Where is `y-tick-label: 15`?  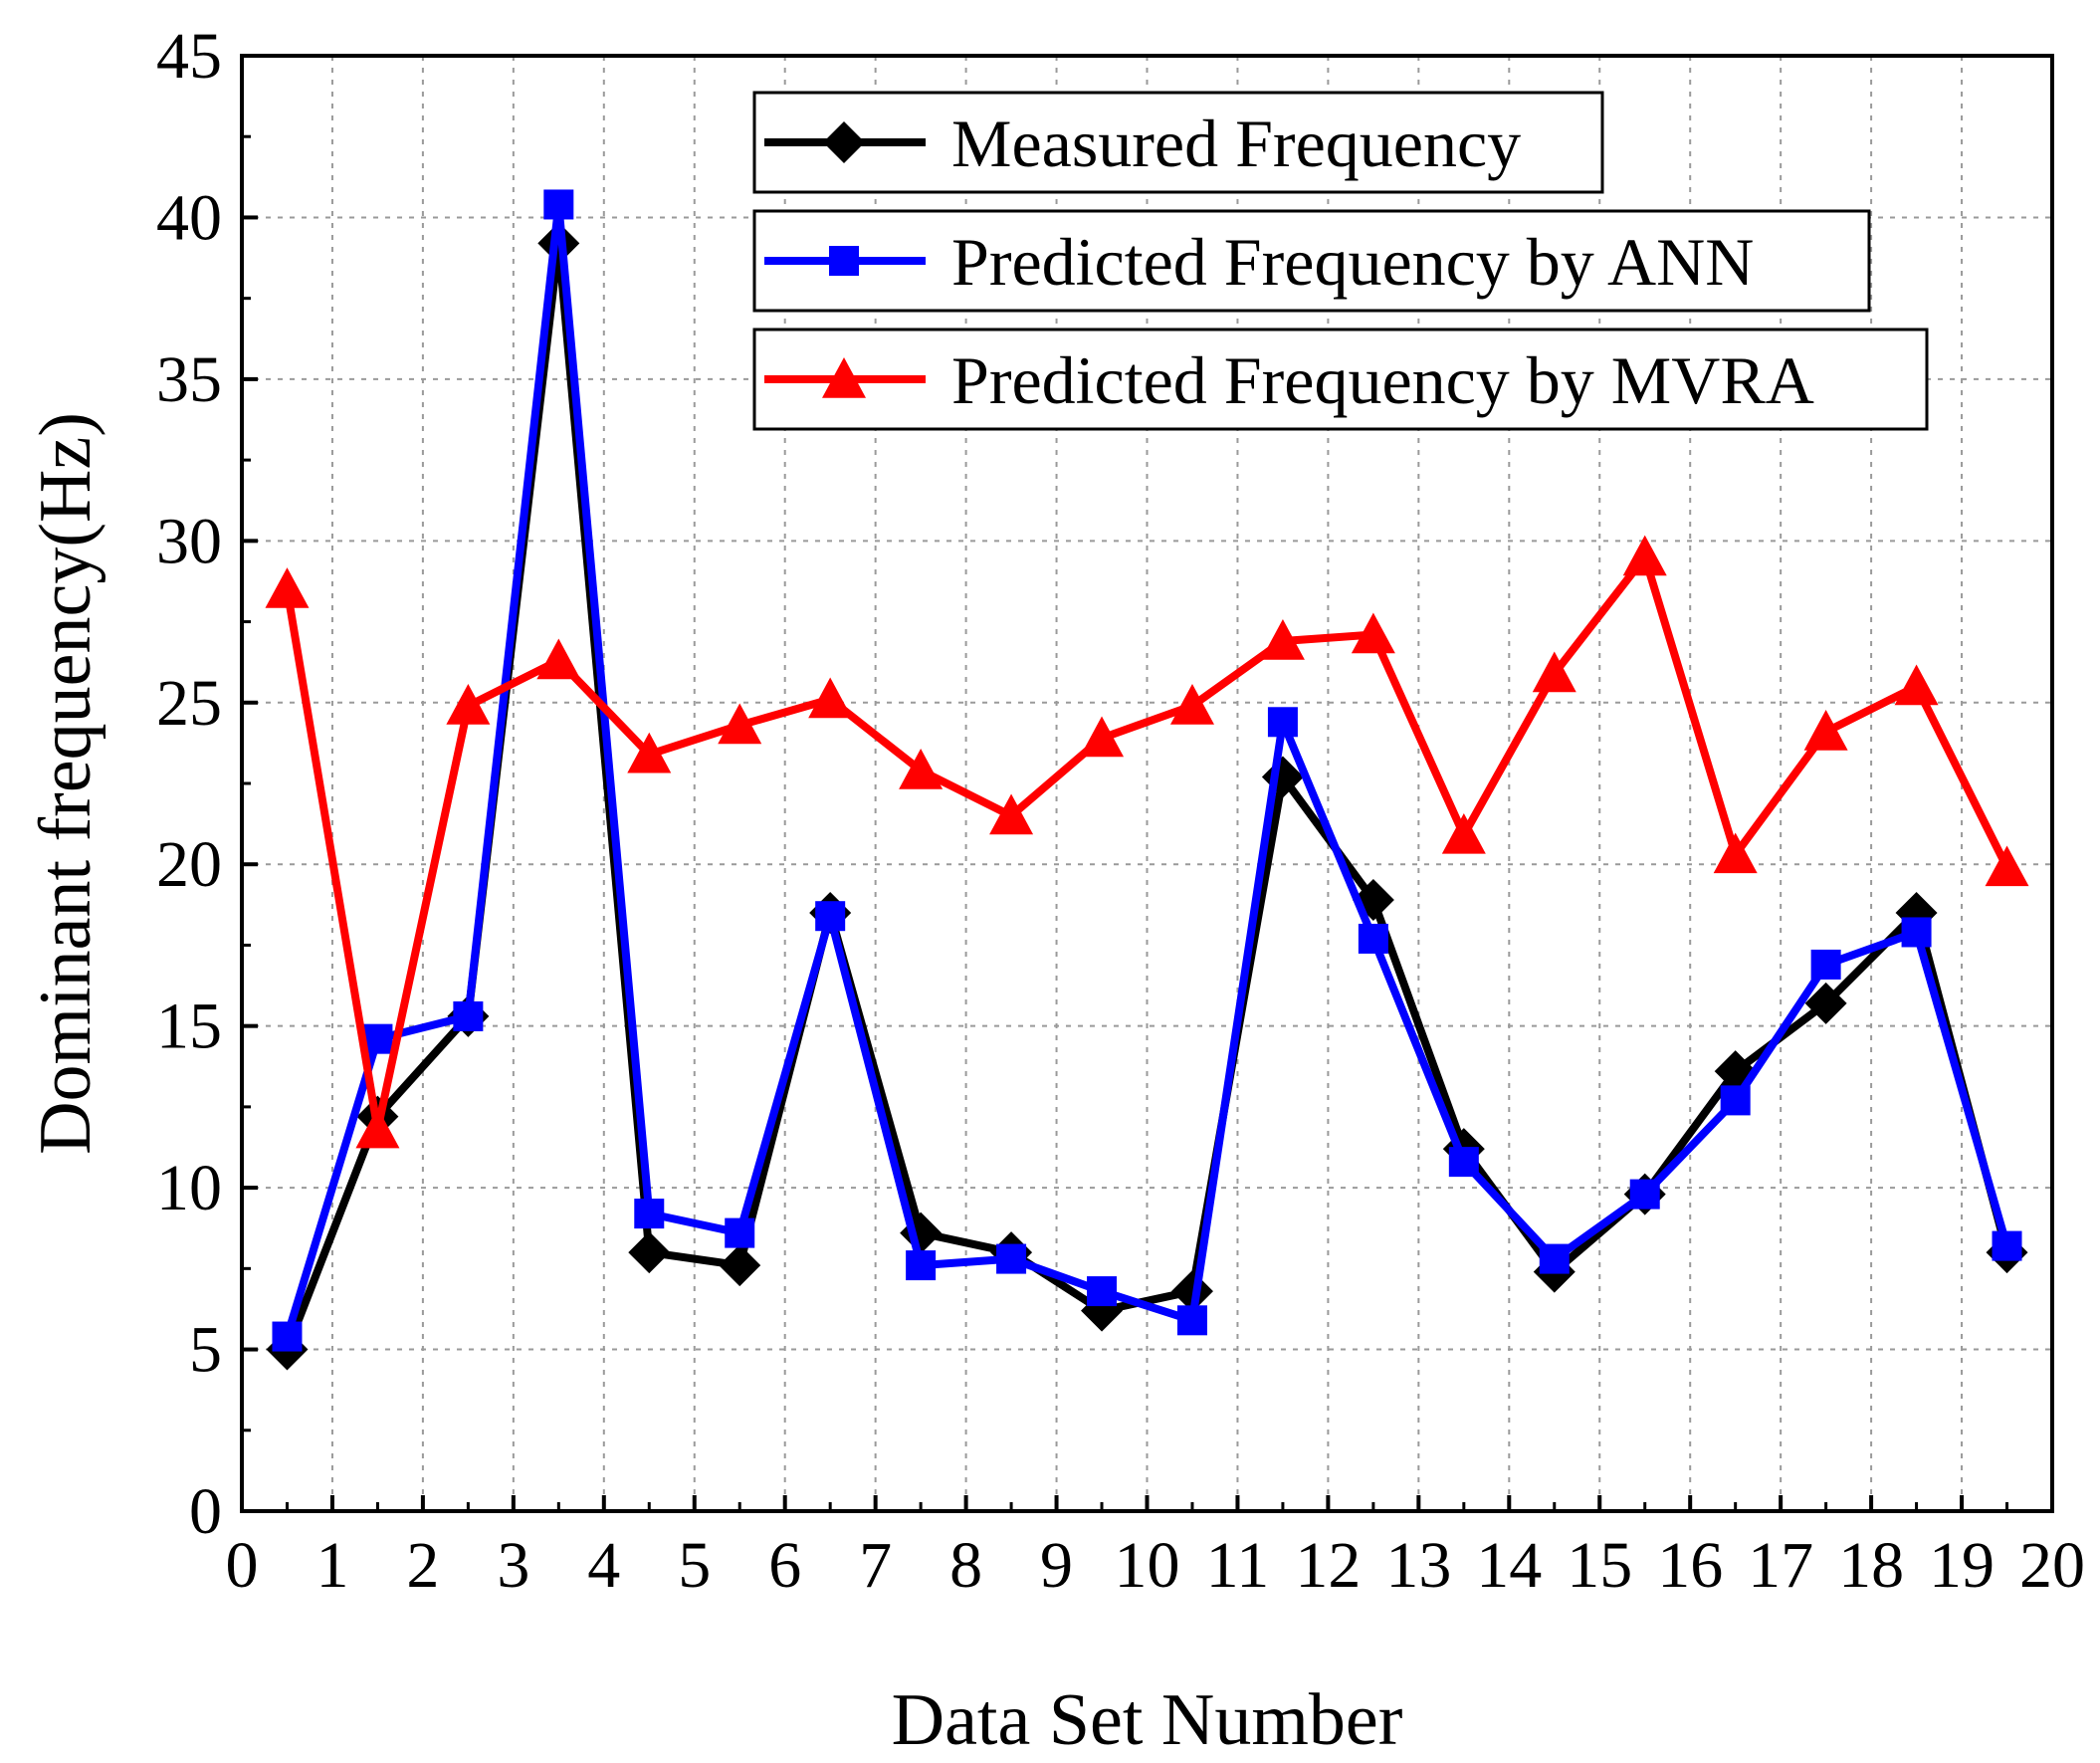
y-tick-label: 15 is located at coordinates (189, 1027).